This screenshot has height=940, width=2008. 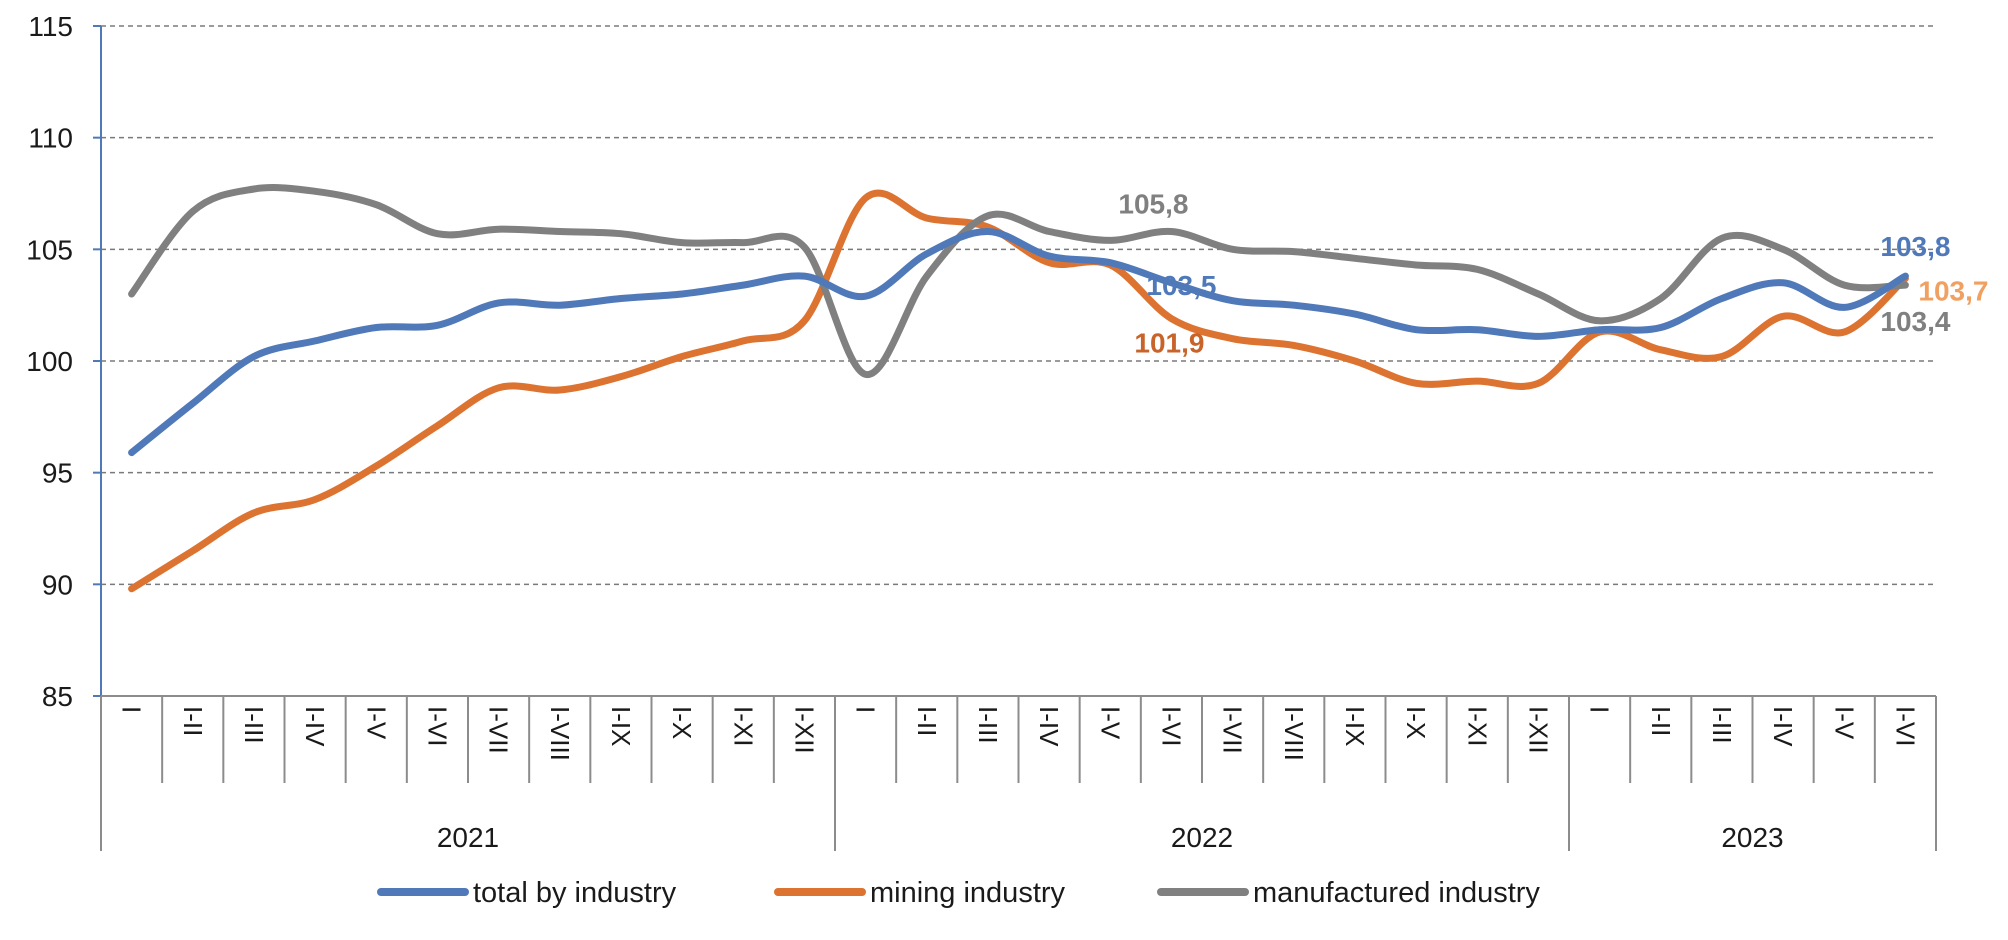 I want to click on y-tick-label: 95, so click(x=57, y=473).